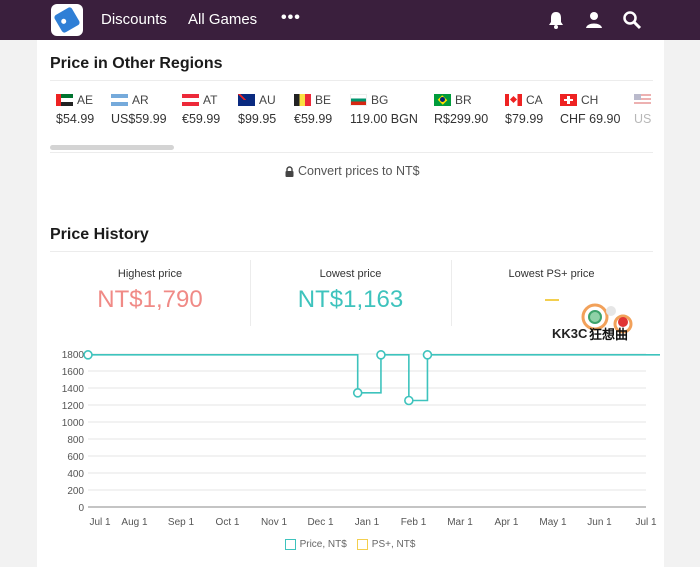 The height and width of the screenshot is (567, 700). What do you see at coordinates (140, 100) in the screenshot?
I see `region-code: AR` at bounding box center [140, 100].